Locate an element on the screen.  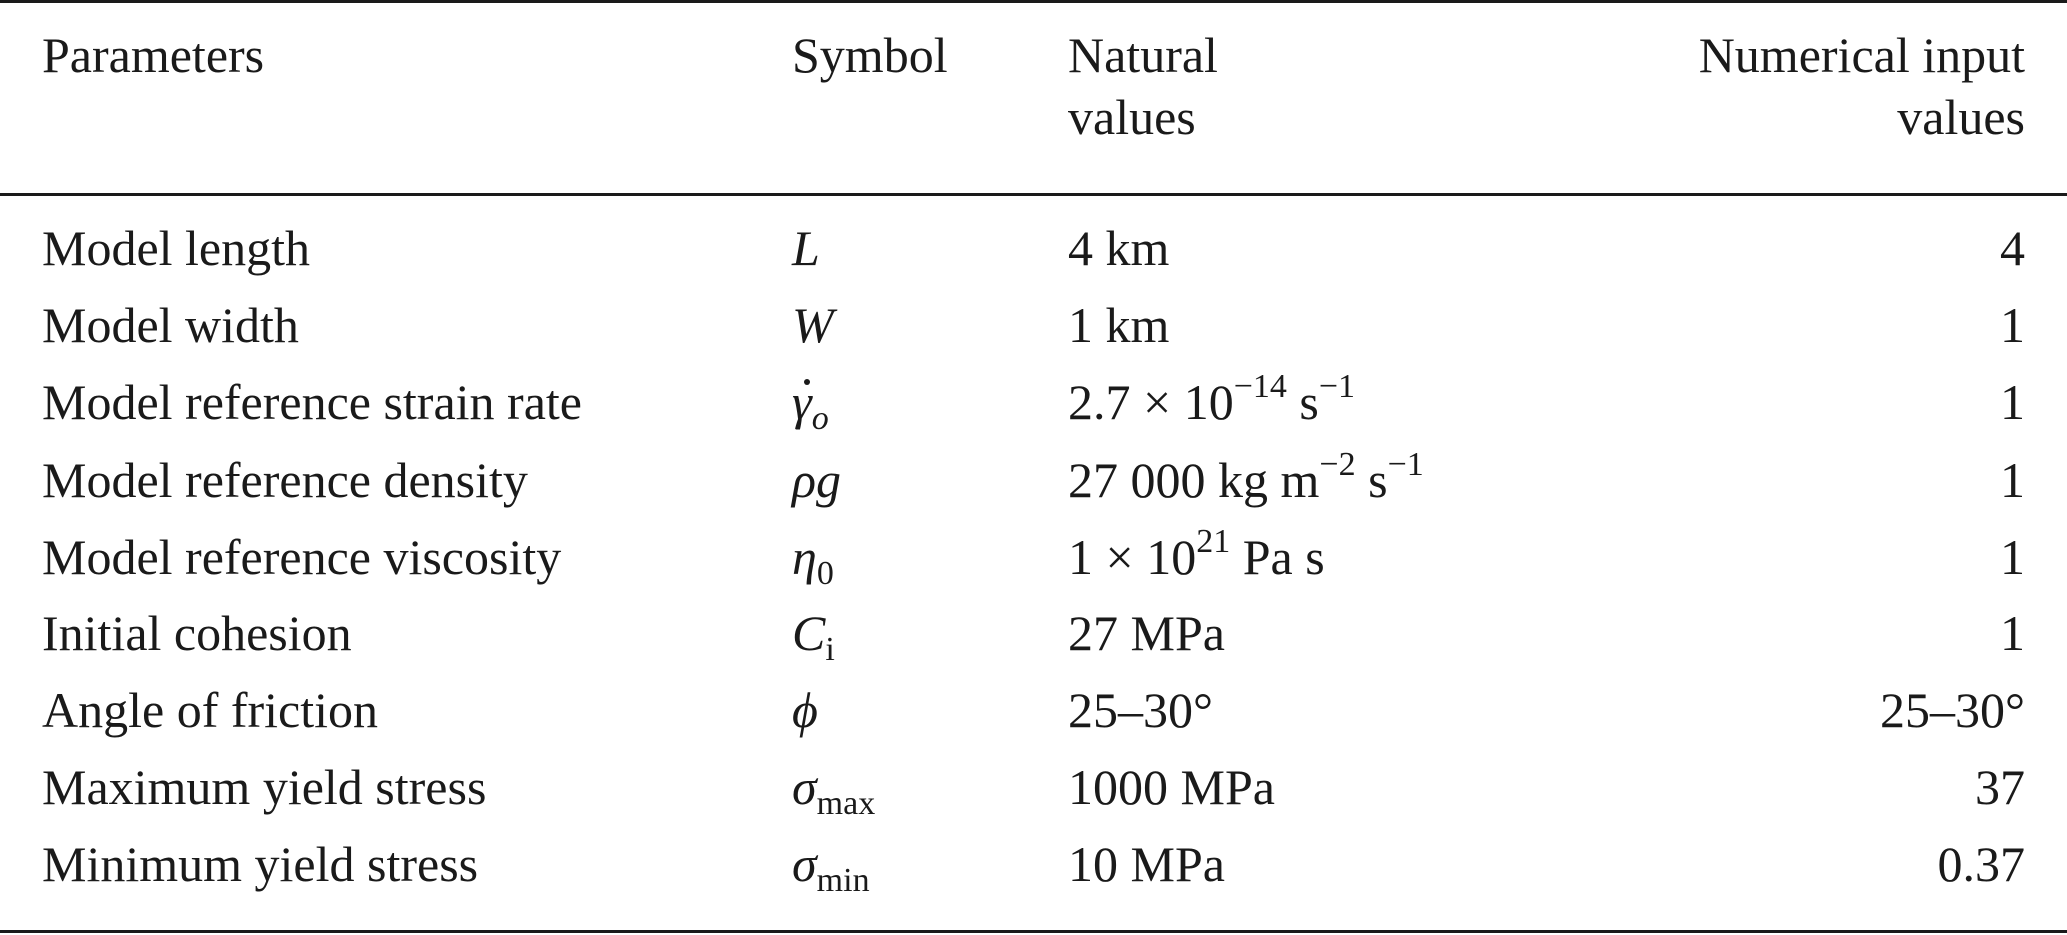
symbol-cell: L is located at coordinates (806, 248).